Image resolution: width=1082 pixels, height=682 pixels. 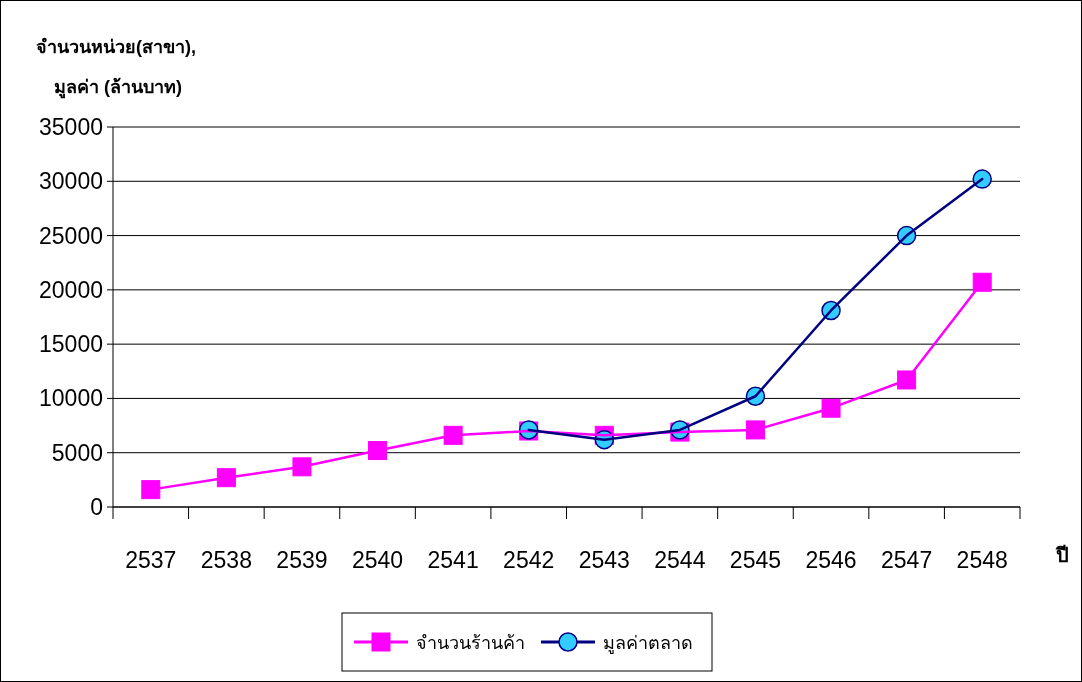 I want to click on legend-label: จำนวนร้านค้า, so click(x=470, y=643).